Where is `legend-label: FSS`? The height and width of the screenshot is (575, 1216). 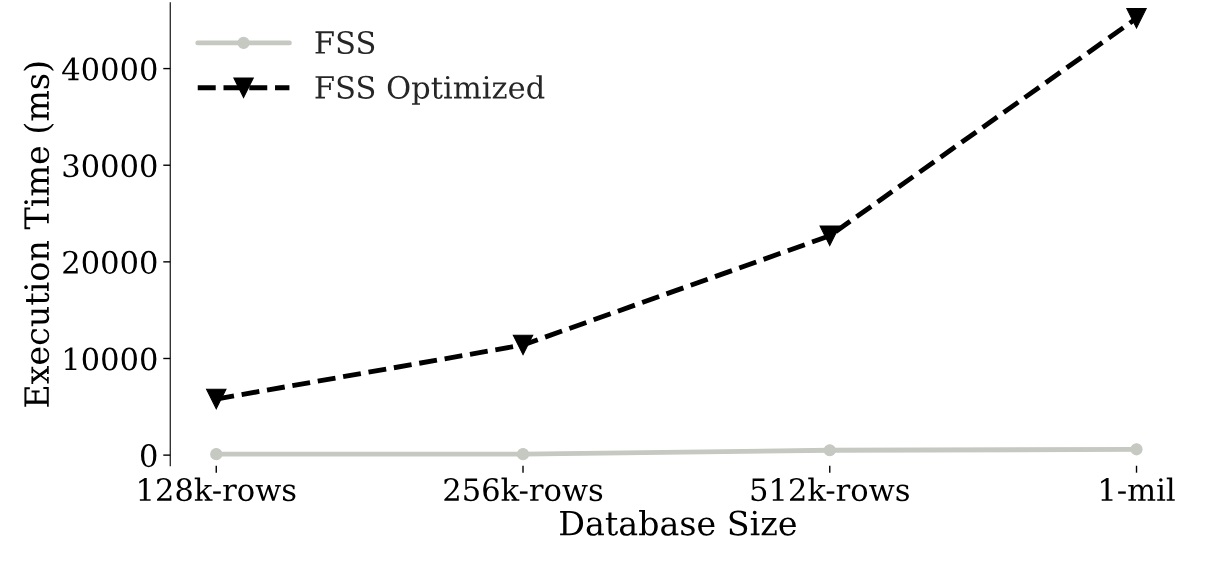
legend-label: FSS is located at coordinates (345, 42).